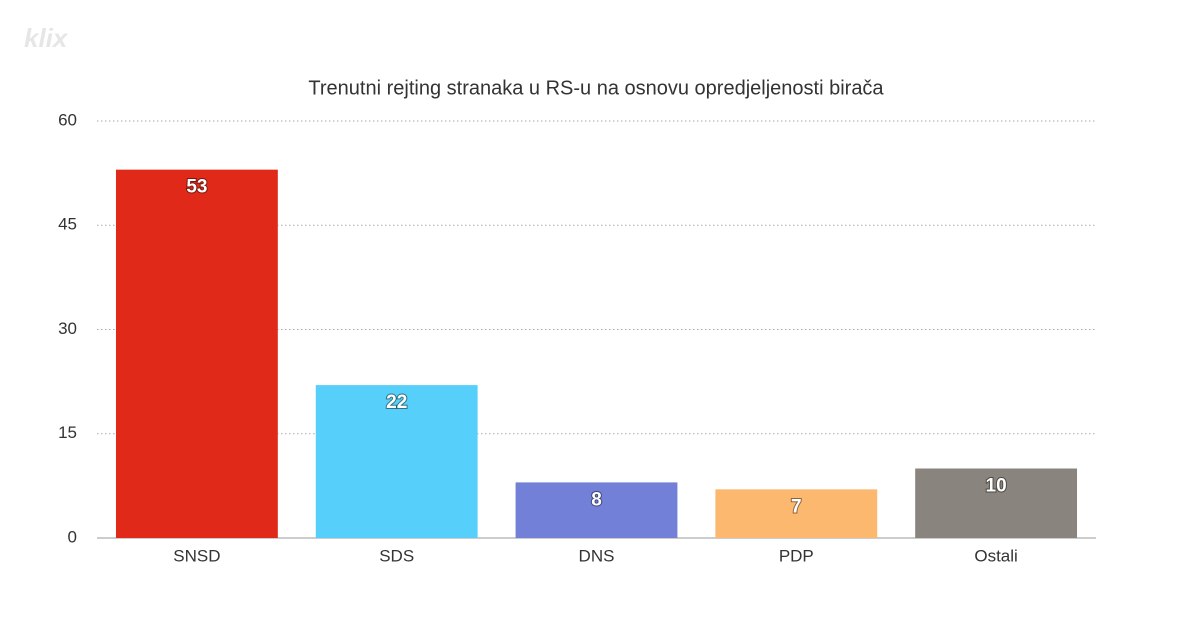 The height and width of the screenshot is (639, 1200). I want to click on x-tick-label: DNS, so click(597, 555).